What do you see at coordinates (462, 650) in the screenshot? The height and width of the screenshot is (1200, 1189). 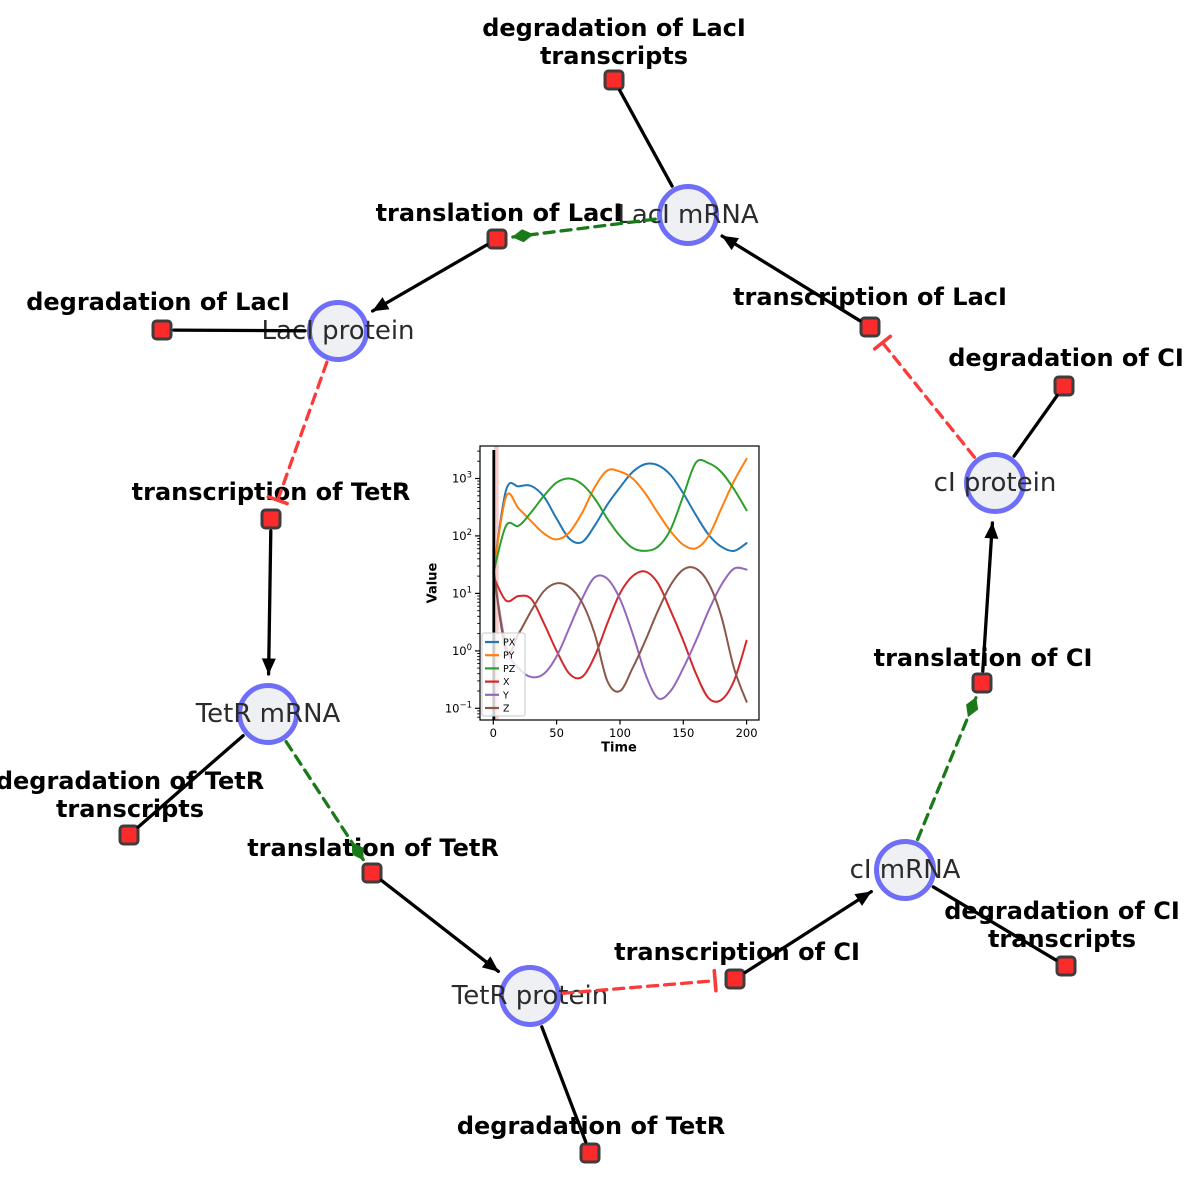 I see `y-tick-label: 10⁰` at bounding box center [462, 650].